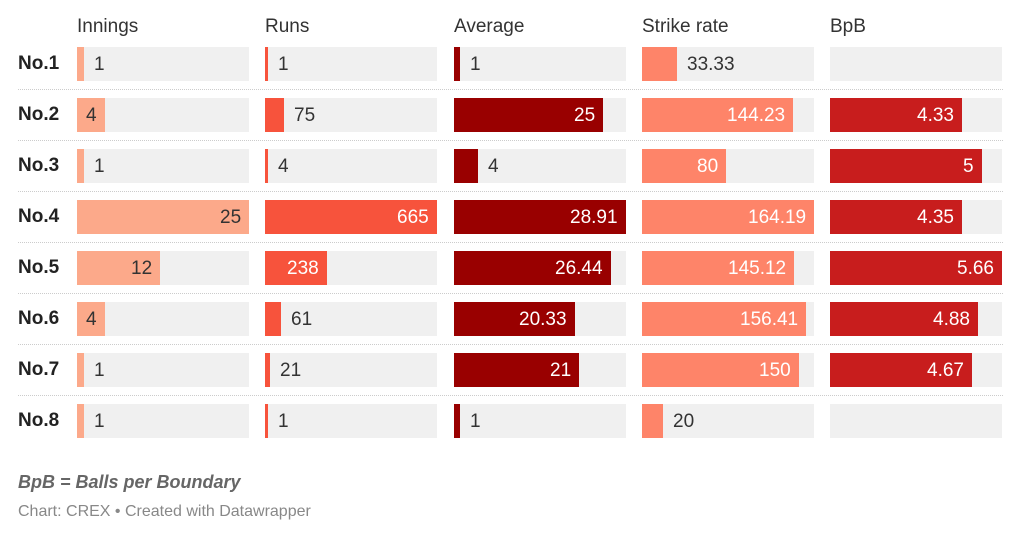 Image resolution: width=1021 pixels, height=540 pixels. I want to click on data-label: 20.33, so click(543, 319).